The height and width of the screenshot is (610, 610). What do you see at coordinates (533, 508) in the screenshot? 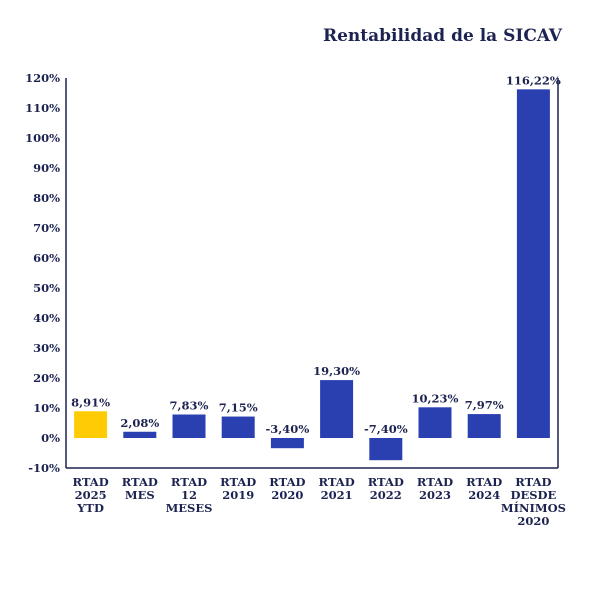
I see `category-label-line: MÍNIMOS` at bounding box center [533, 508].